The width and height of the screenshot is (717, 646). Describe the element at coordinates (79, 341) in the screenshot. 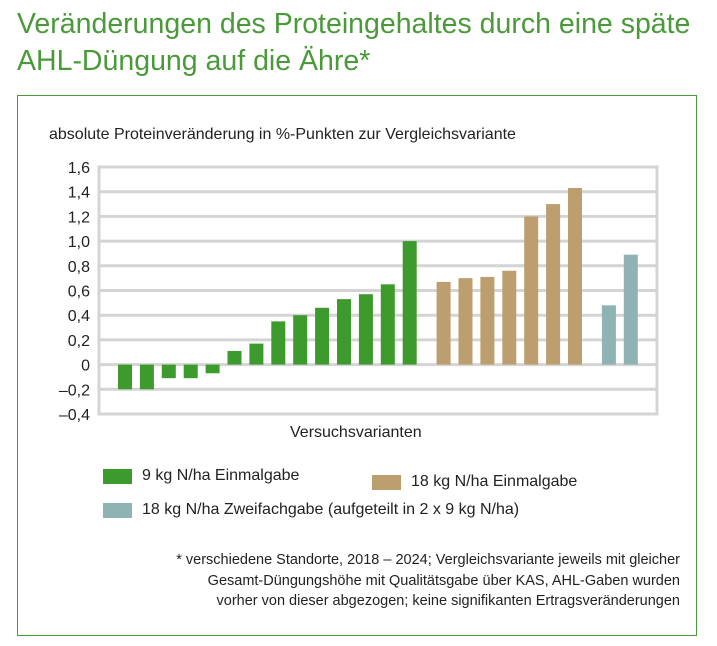

I see `y-tick-label: 0,2` at that location.